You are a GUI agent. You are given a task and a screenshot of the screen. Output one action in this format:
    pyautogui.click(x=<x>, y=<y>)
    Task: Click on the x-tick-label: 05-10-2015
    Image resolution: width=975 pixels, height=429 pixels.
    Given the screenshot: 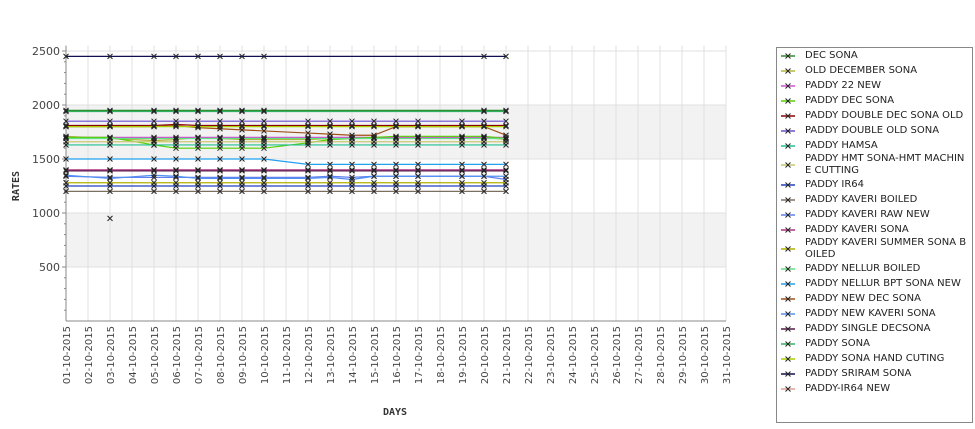 What is the action you would take?
    pyautogui.click(x=155, y=355)
    